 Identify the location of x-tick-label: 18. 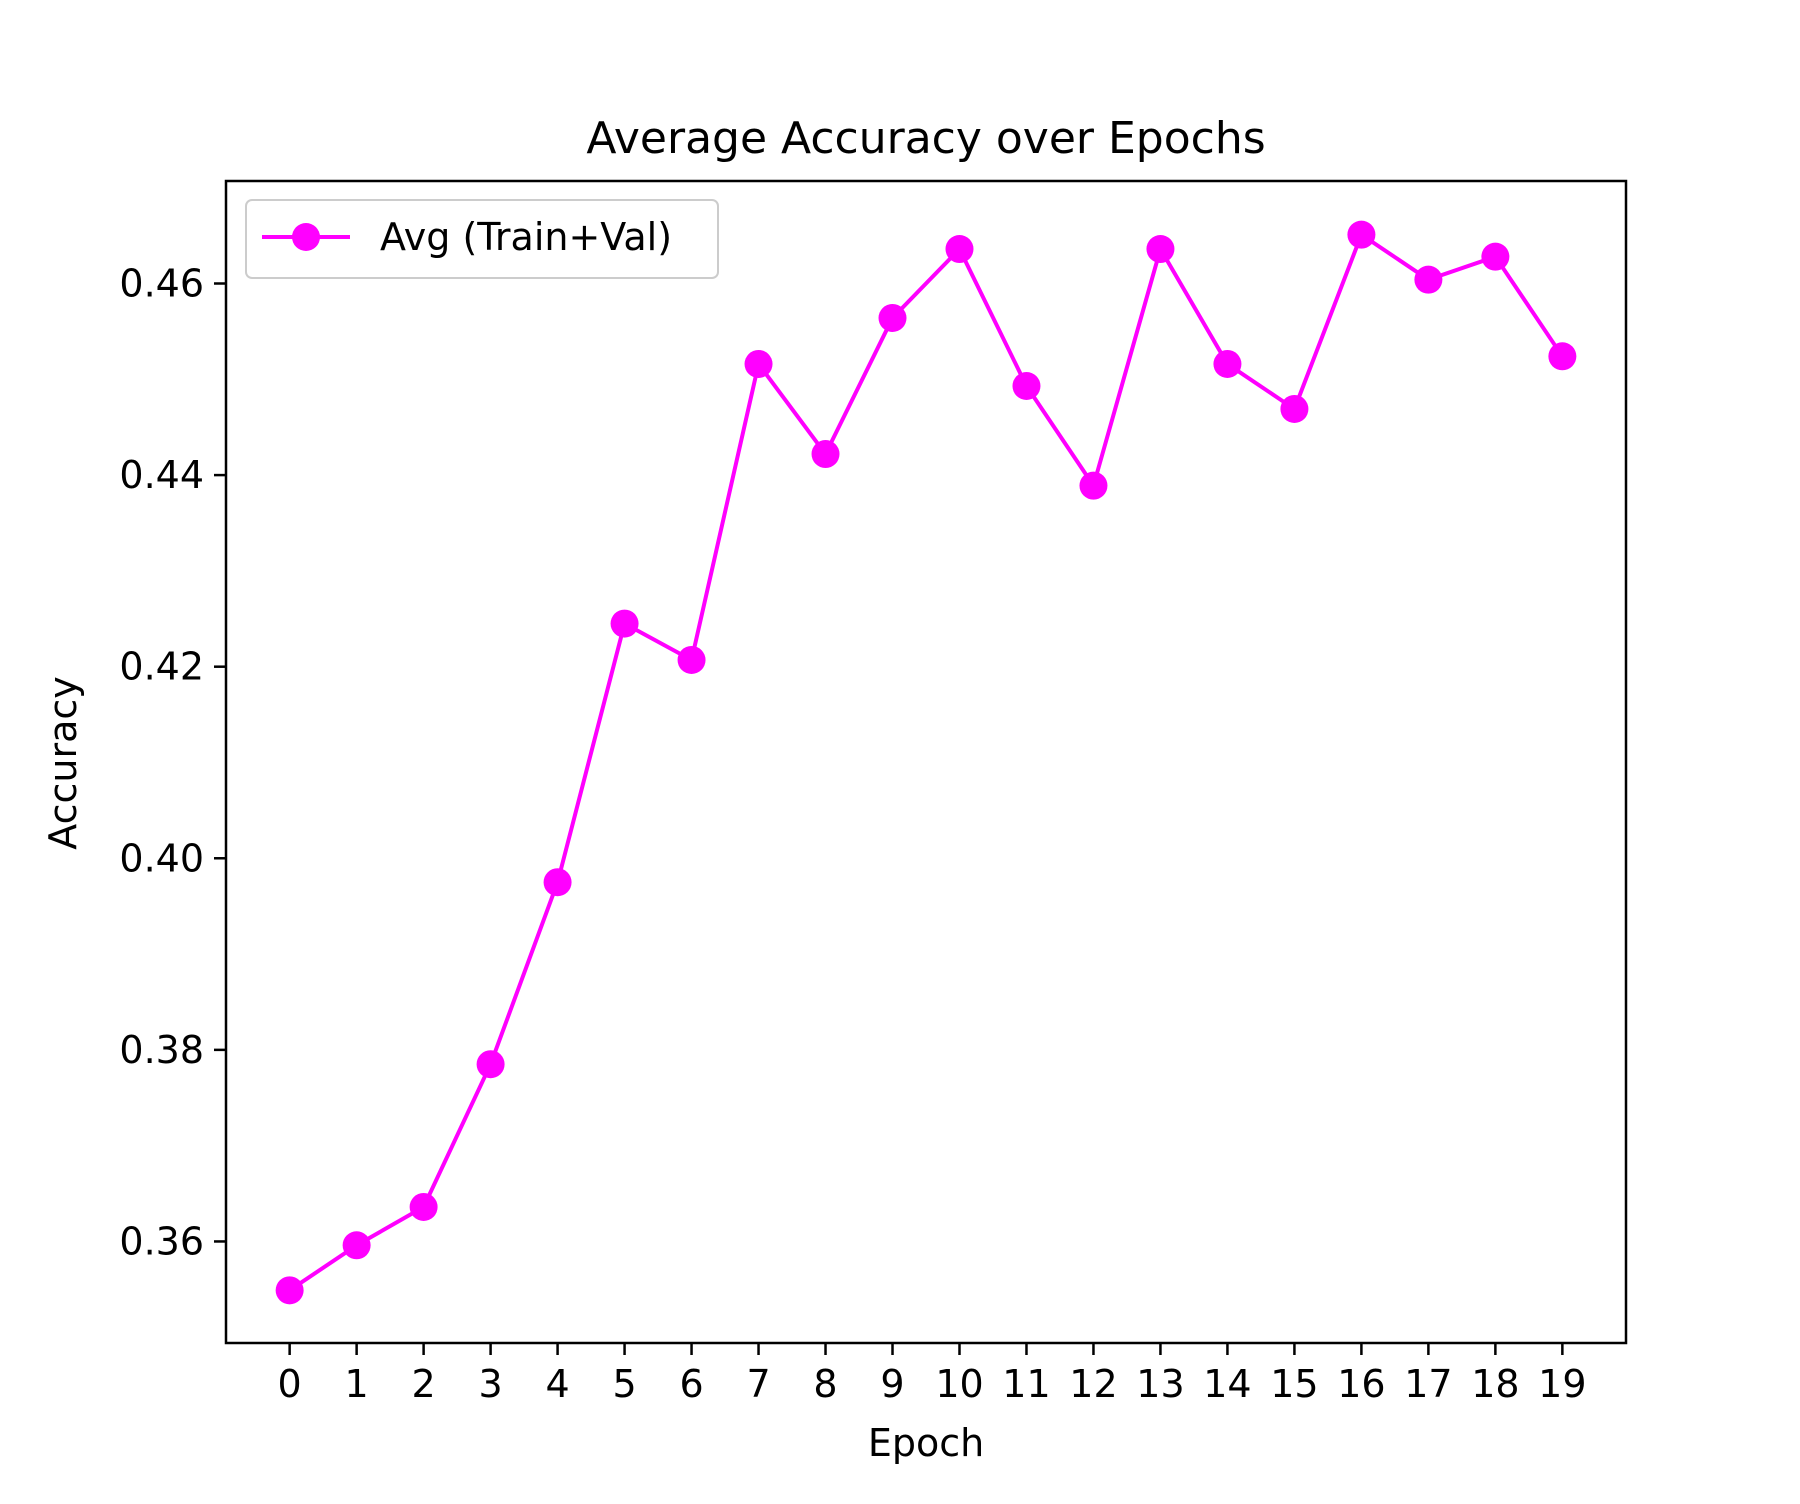
(1495, 1384).